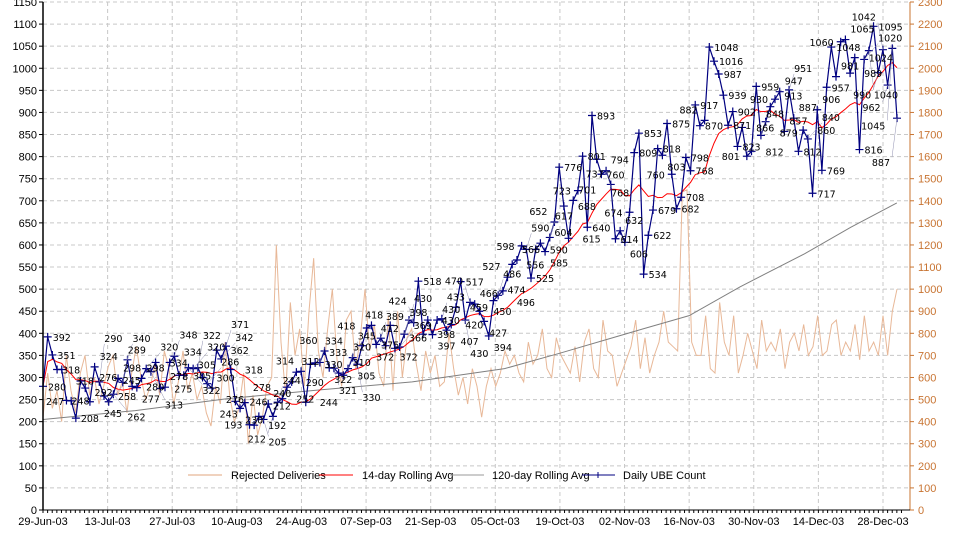 The height and width of the screenshot is (535, 965). I want to click on daily-data-label: 887, so click(881, 163).